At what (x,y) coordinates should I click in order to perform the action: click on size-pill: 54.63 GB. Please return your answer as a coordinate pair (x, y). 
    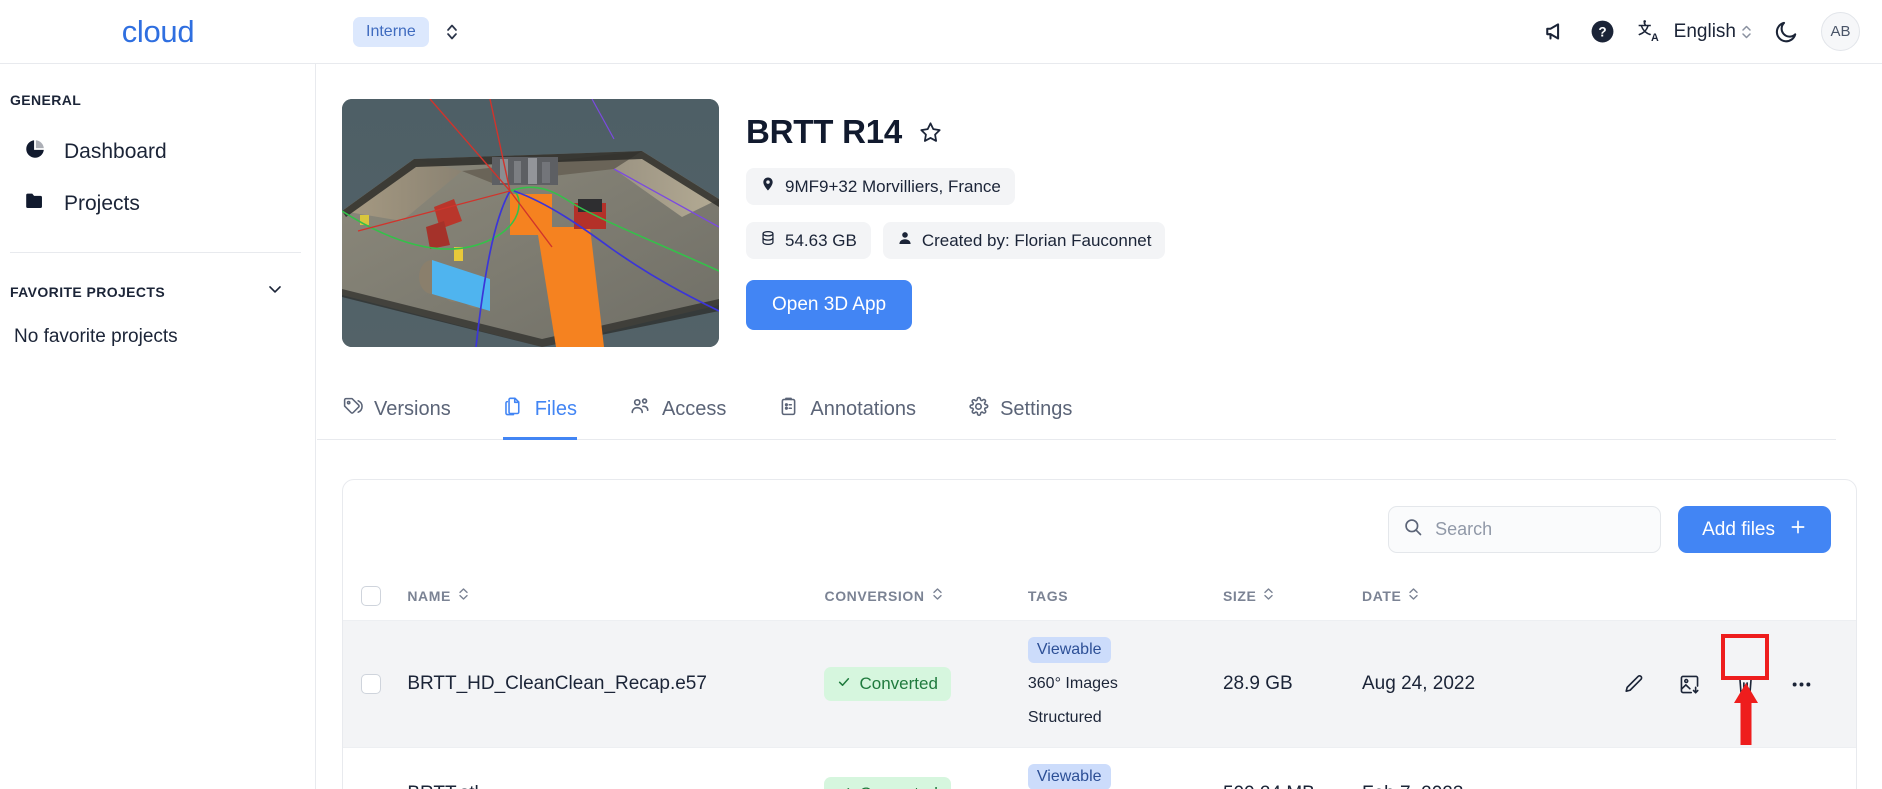
    Looking at the image, I should click on (808, 240).